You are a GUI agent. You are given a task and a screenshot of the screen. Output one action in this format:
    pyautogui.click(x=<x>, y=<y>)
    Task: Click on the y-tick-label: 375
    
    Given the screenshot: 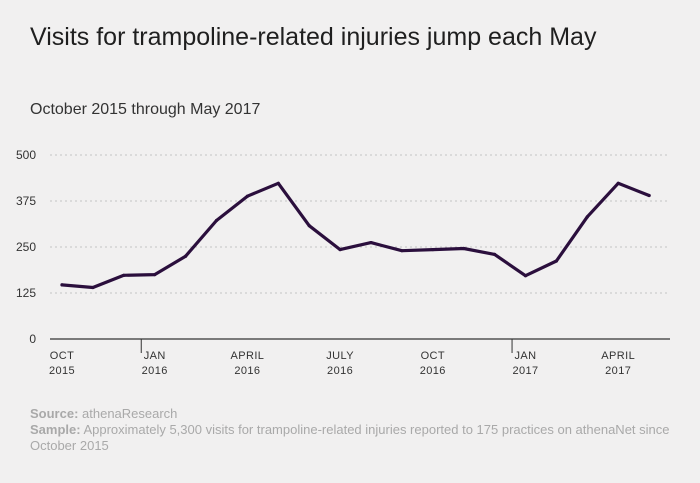 What is the action you would take?
    pyautogui.click(x=26, y=201)
    